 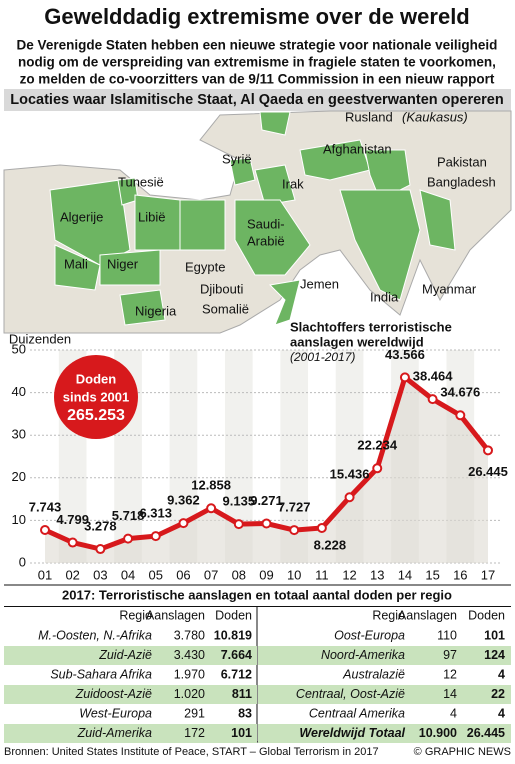 What do you see at coordinates (460, 392) in the screenshot?
I see `value-label: 34.676` at bounding box center [460, 392].